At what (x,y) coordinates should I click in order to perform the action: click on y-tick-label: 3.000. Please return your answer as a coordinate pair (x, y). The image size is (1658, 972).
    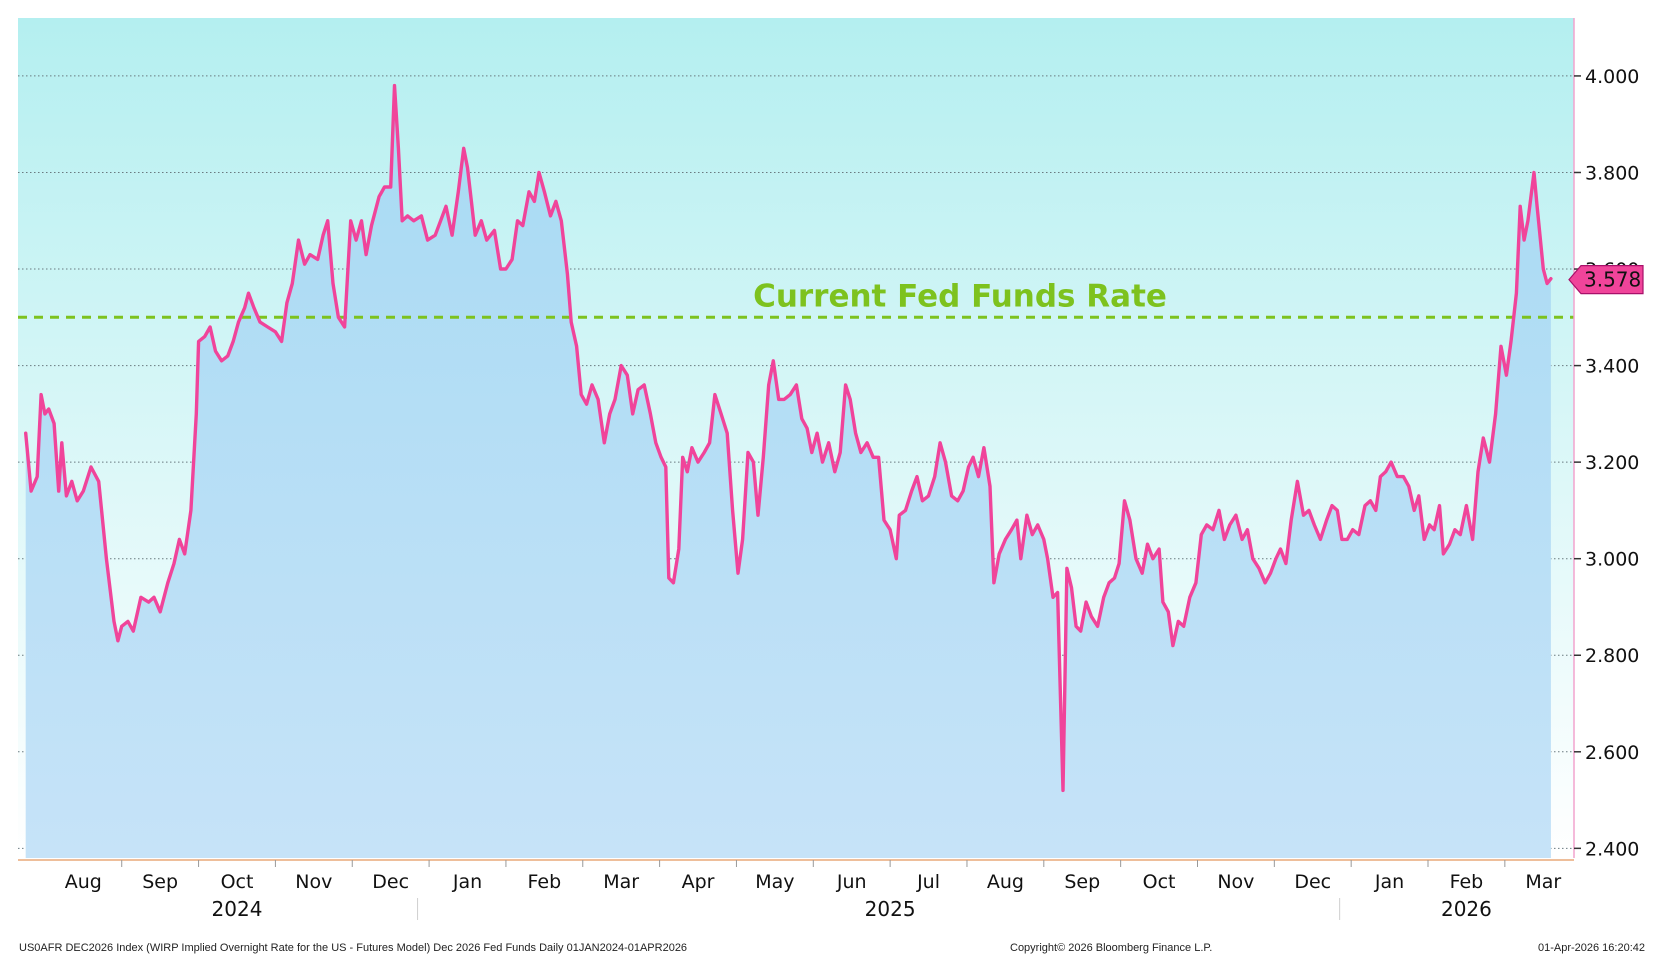
    Looking at the image, I should click on (1612, 560).